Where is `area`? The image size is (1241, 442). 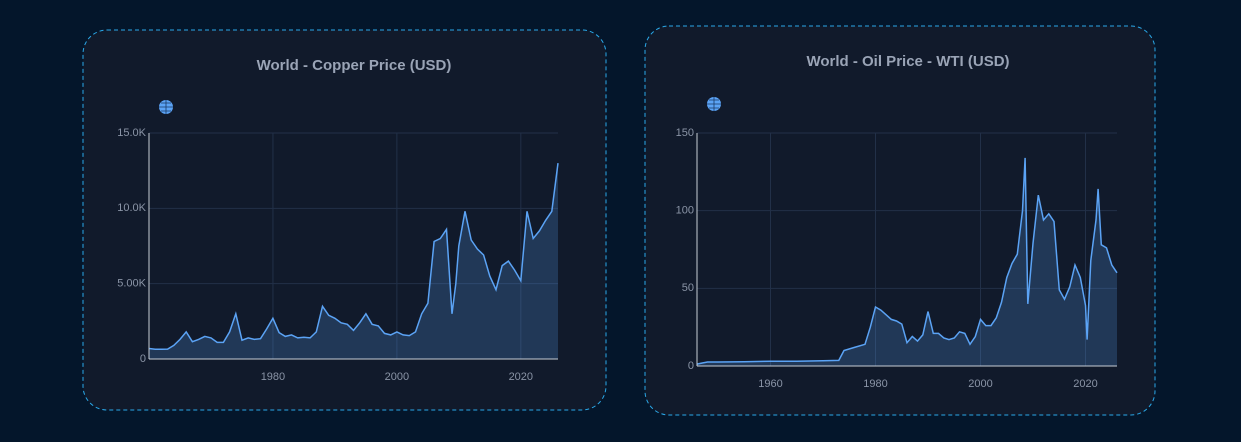
area is located at coordinates (353, 261).